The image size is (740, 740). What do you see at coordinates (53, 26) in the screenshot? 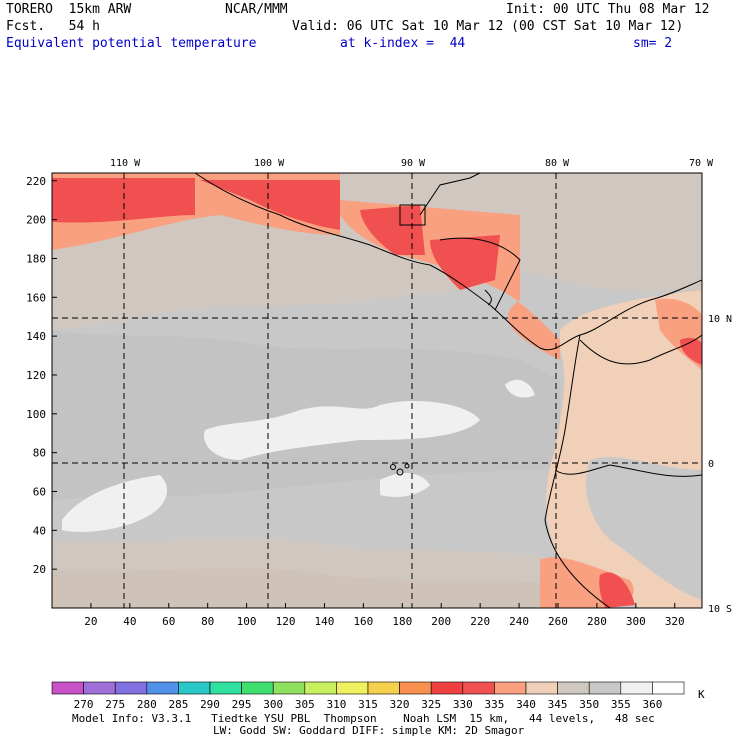
I see `forecast-hour: Fcst. 54 h` at bounding box center [53, 26].